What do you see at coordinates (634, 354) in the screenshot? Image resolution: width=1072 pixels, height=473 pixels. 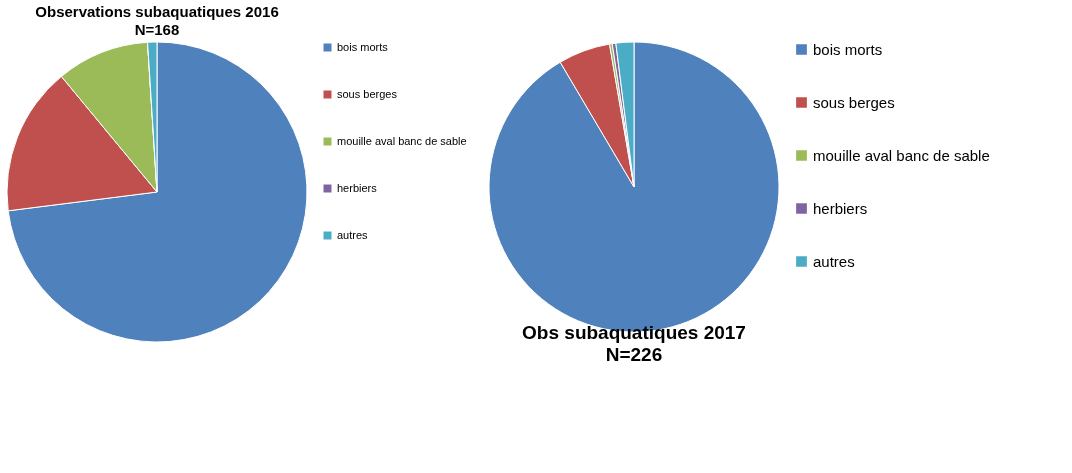 I see `text: N=226` at bounding box center [634, 354].